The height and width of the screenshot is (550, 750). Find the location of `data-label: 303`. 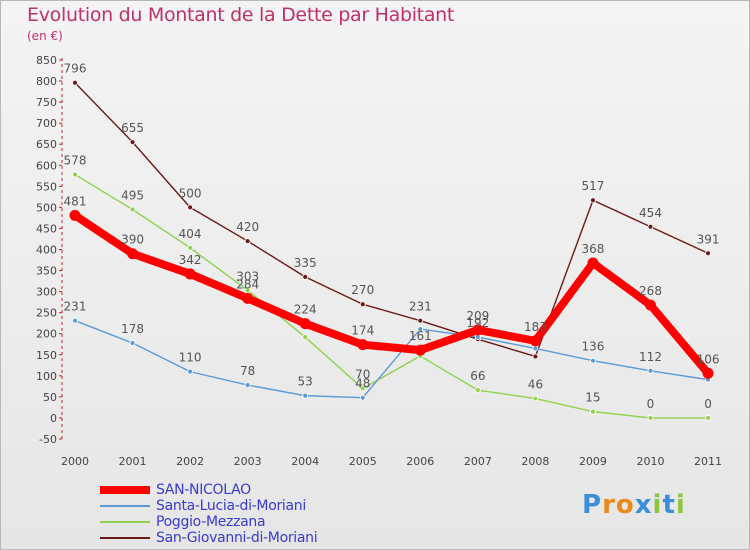

data-label: 303 is located at coordinates (247, 276).